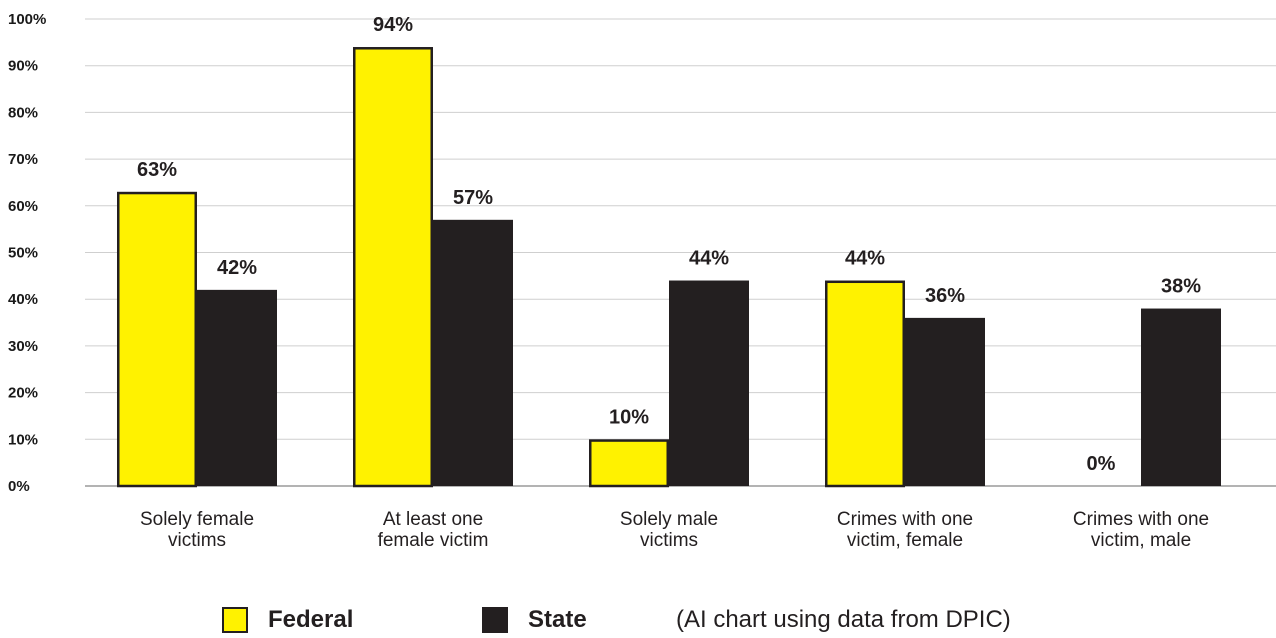  I want to click on data-label-federal: 63%, so click(157, 170).